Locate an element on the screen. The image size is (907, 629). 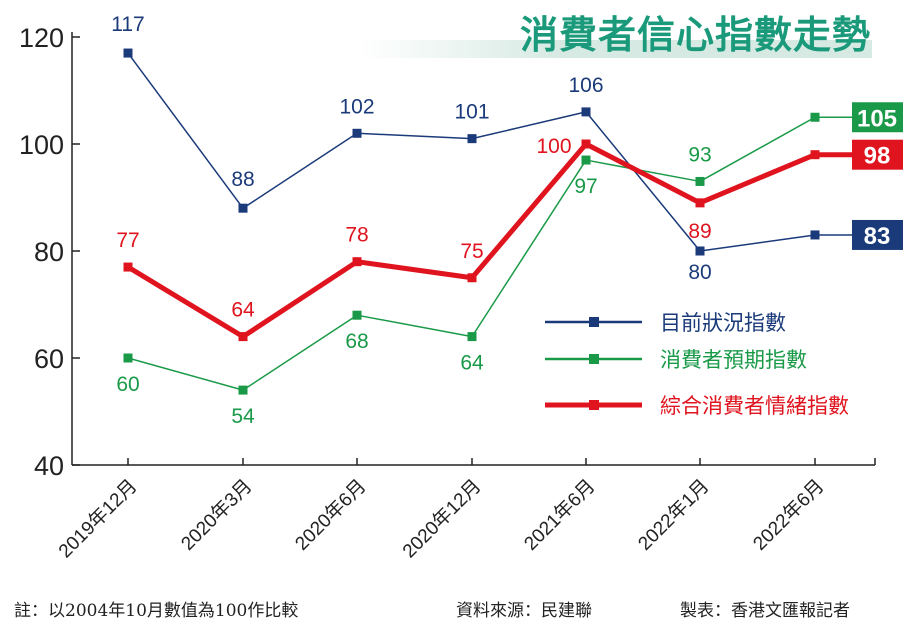
data-label: 88 is located at coordinates (242, 179).